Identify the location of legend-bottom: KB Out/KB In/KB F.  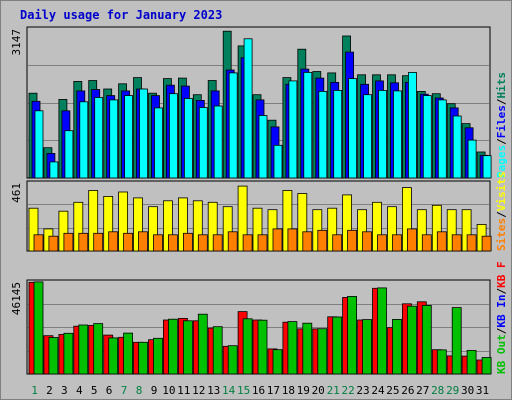
(501, 317).